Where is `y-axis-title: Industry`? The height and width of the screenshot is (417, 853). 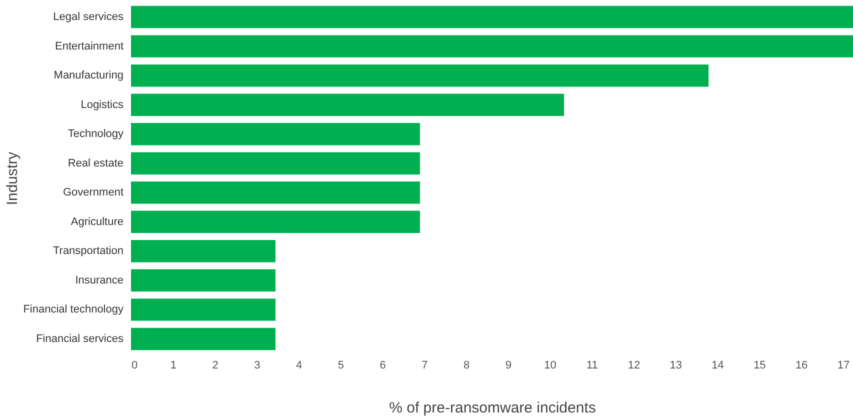
y-axis-title: Industry is located at coordinates (13, 178).